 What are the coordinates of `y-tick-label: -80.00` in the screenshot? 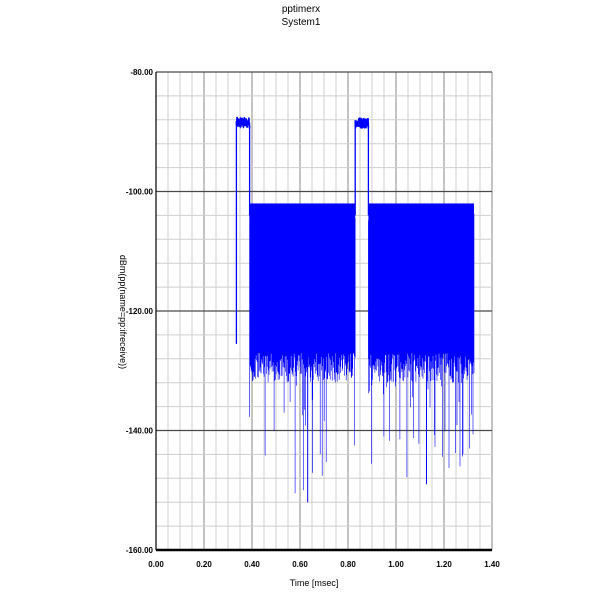 It's located at (141, 72).